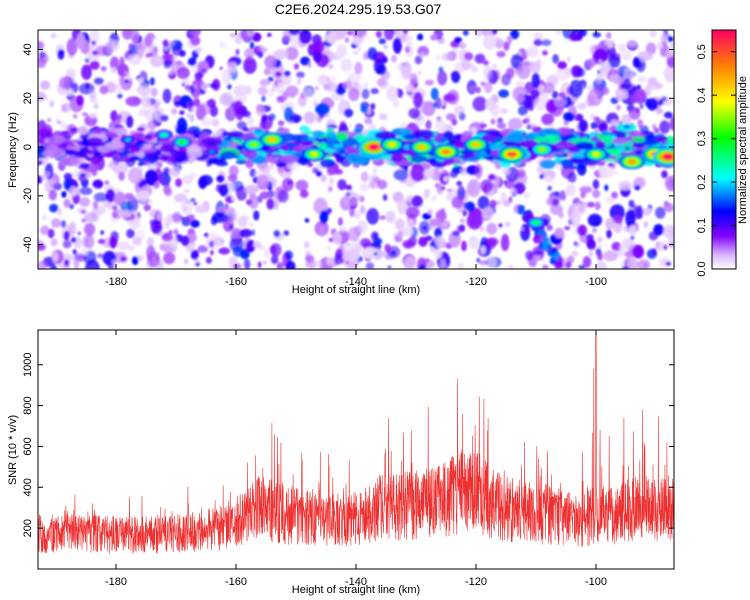 The image size is (750, 600). I want to click on heatmap-y-axis-label: Frequency (Hz), so click(13, 150).